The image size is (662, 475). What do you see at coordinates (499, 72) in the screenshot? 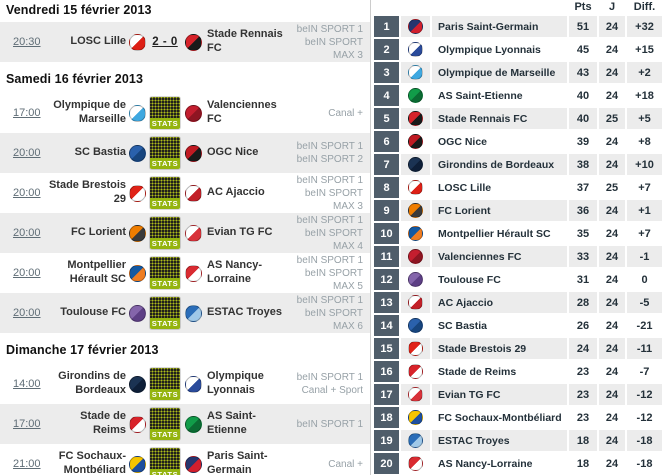
I see `team-name: Olympique de Marseille` at bounding box center [499, 72].